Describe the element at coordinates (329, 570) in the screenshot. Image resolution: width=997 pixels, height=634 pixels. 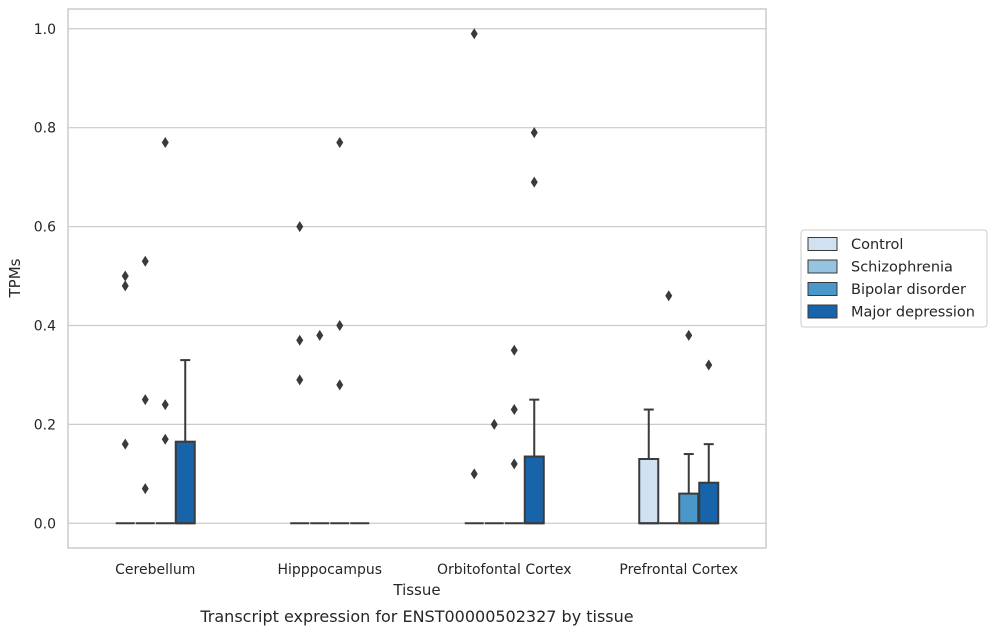
I see `x-tick-label: Hipppocampus` at that location.